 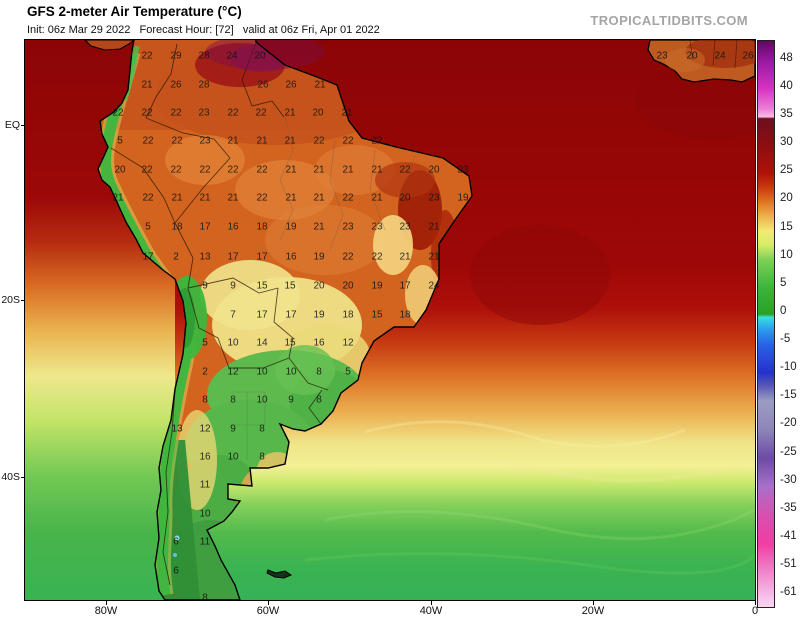 I want to click on colorbar-label--35: -35, so click(x=788, y=508).